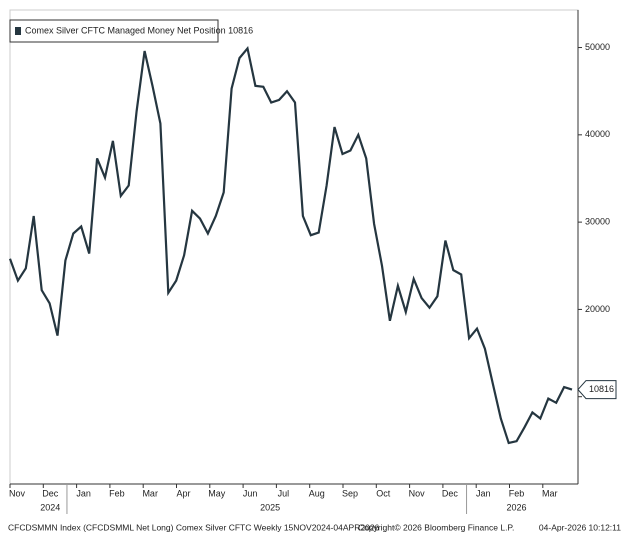 The image size is (629, 535). I want to click on legend-box, so click(114, 31).